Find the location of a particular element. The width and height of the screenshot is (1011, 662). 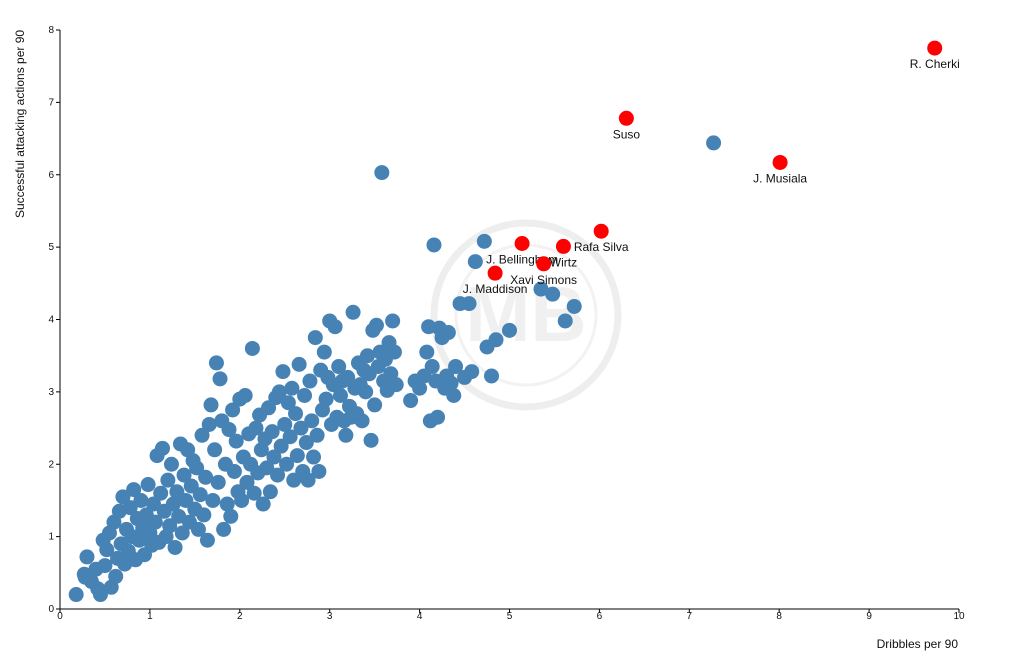

x-axis-ticks: 0 1 2 3 4 5 6 7 8 9 10 is located at coordinates (511, 615).